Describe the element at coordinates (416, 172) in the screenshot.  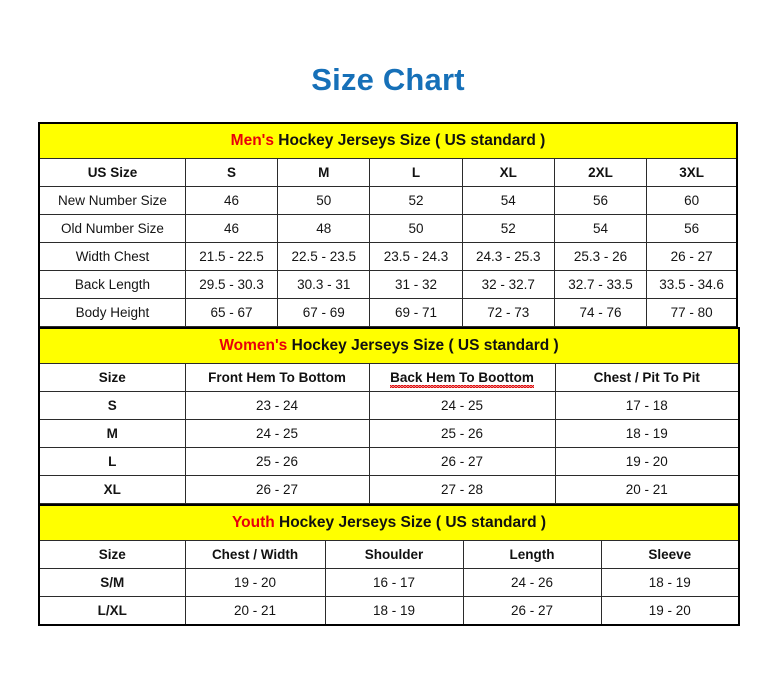
I see `mens-col-header-3: L` at that location.